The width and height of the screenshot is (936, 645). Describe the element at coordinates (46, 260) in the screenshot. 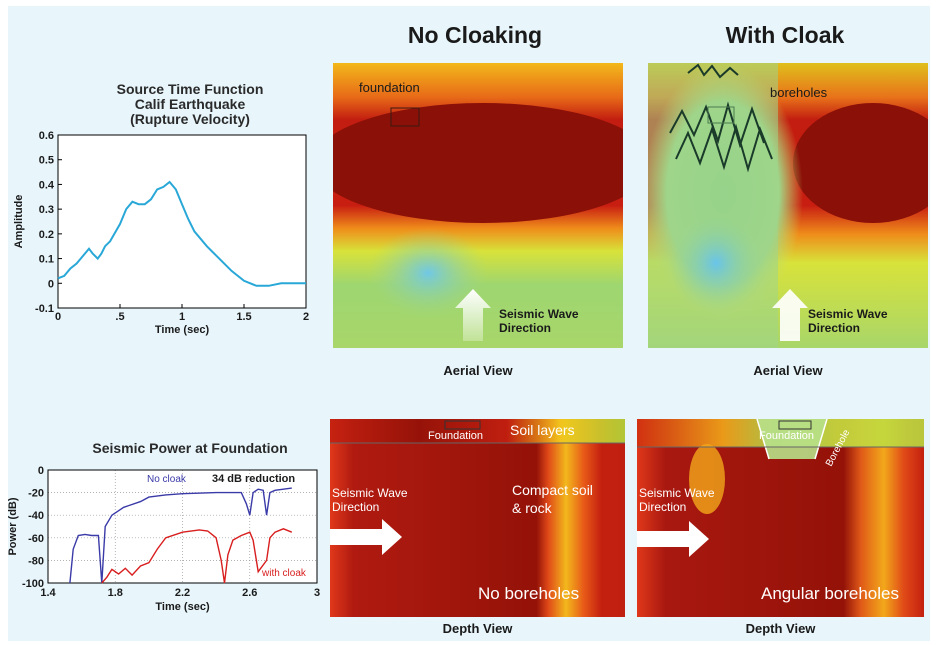

I see `y-tick-label: 0.1` at that location.